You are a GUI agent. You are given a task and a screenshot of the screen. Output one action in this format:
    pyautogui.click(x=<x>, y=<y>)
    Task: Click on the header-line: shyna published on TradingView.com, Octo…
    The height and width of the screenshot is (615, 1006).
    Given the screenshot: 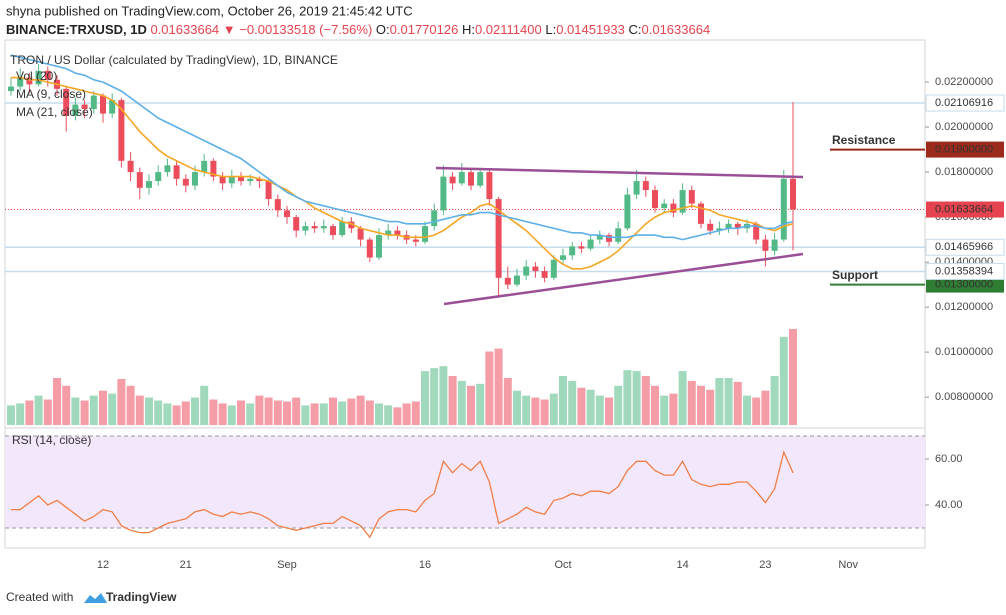 What is the action you would take?
    pyautogui.click(x=209, y=10)
    